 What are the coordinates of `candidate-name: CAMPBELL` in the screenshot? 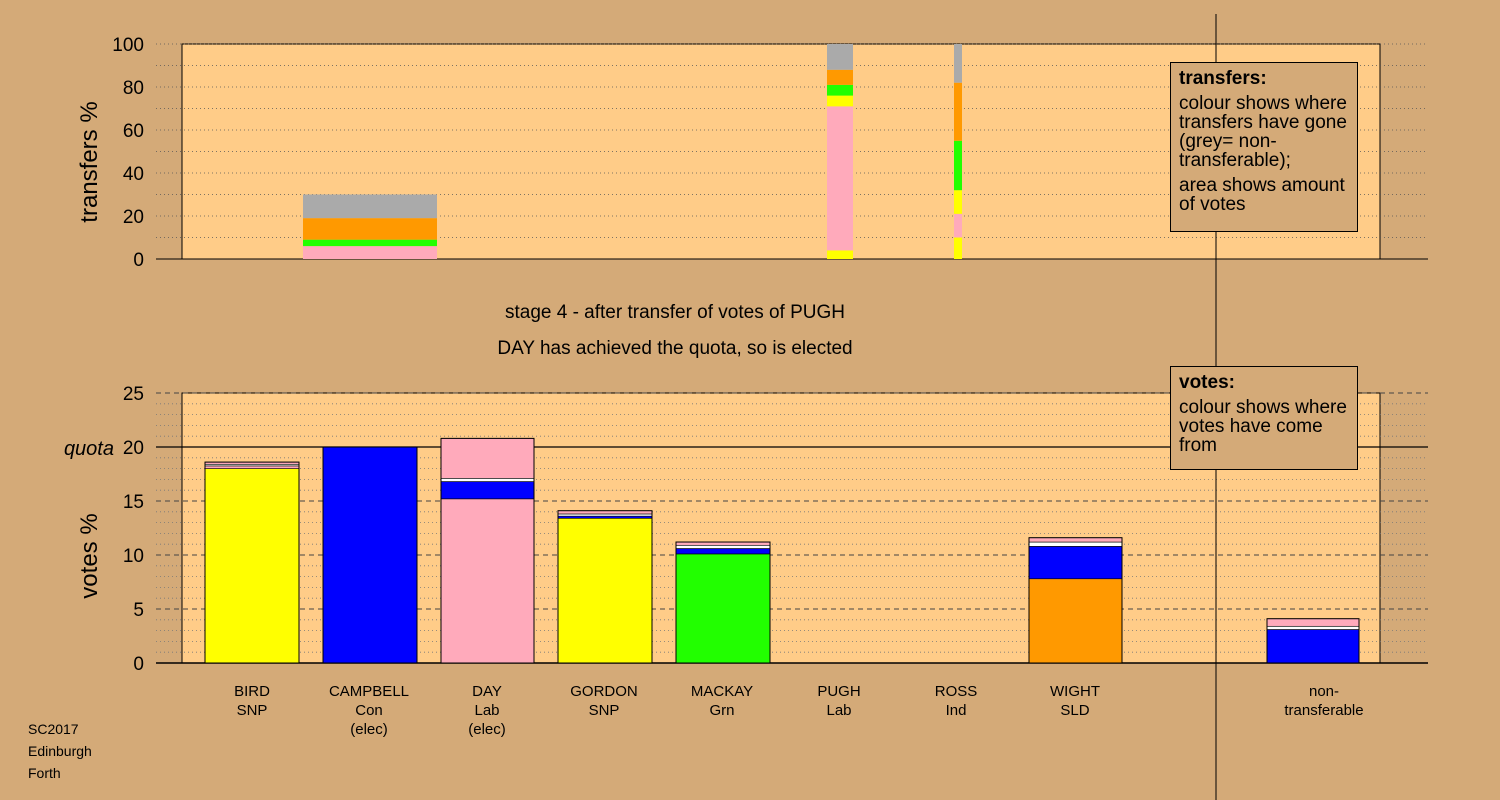 It's located at (369, 691).